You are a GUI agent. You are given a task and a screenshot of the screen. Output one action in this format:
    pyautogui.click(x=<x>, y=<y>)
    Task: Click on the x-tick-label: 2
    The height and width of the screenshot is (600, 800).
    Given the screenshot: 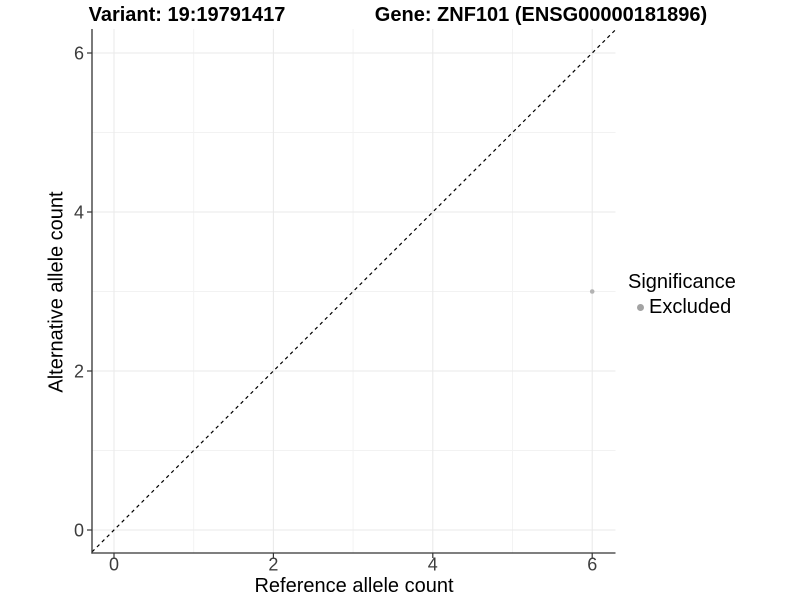 What is the action you would take?
    pyautogui.click(x=273, y=565)
    